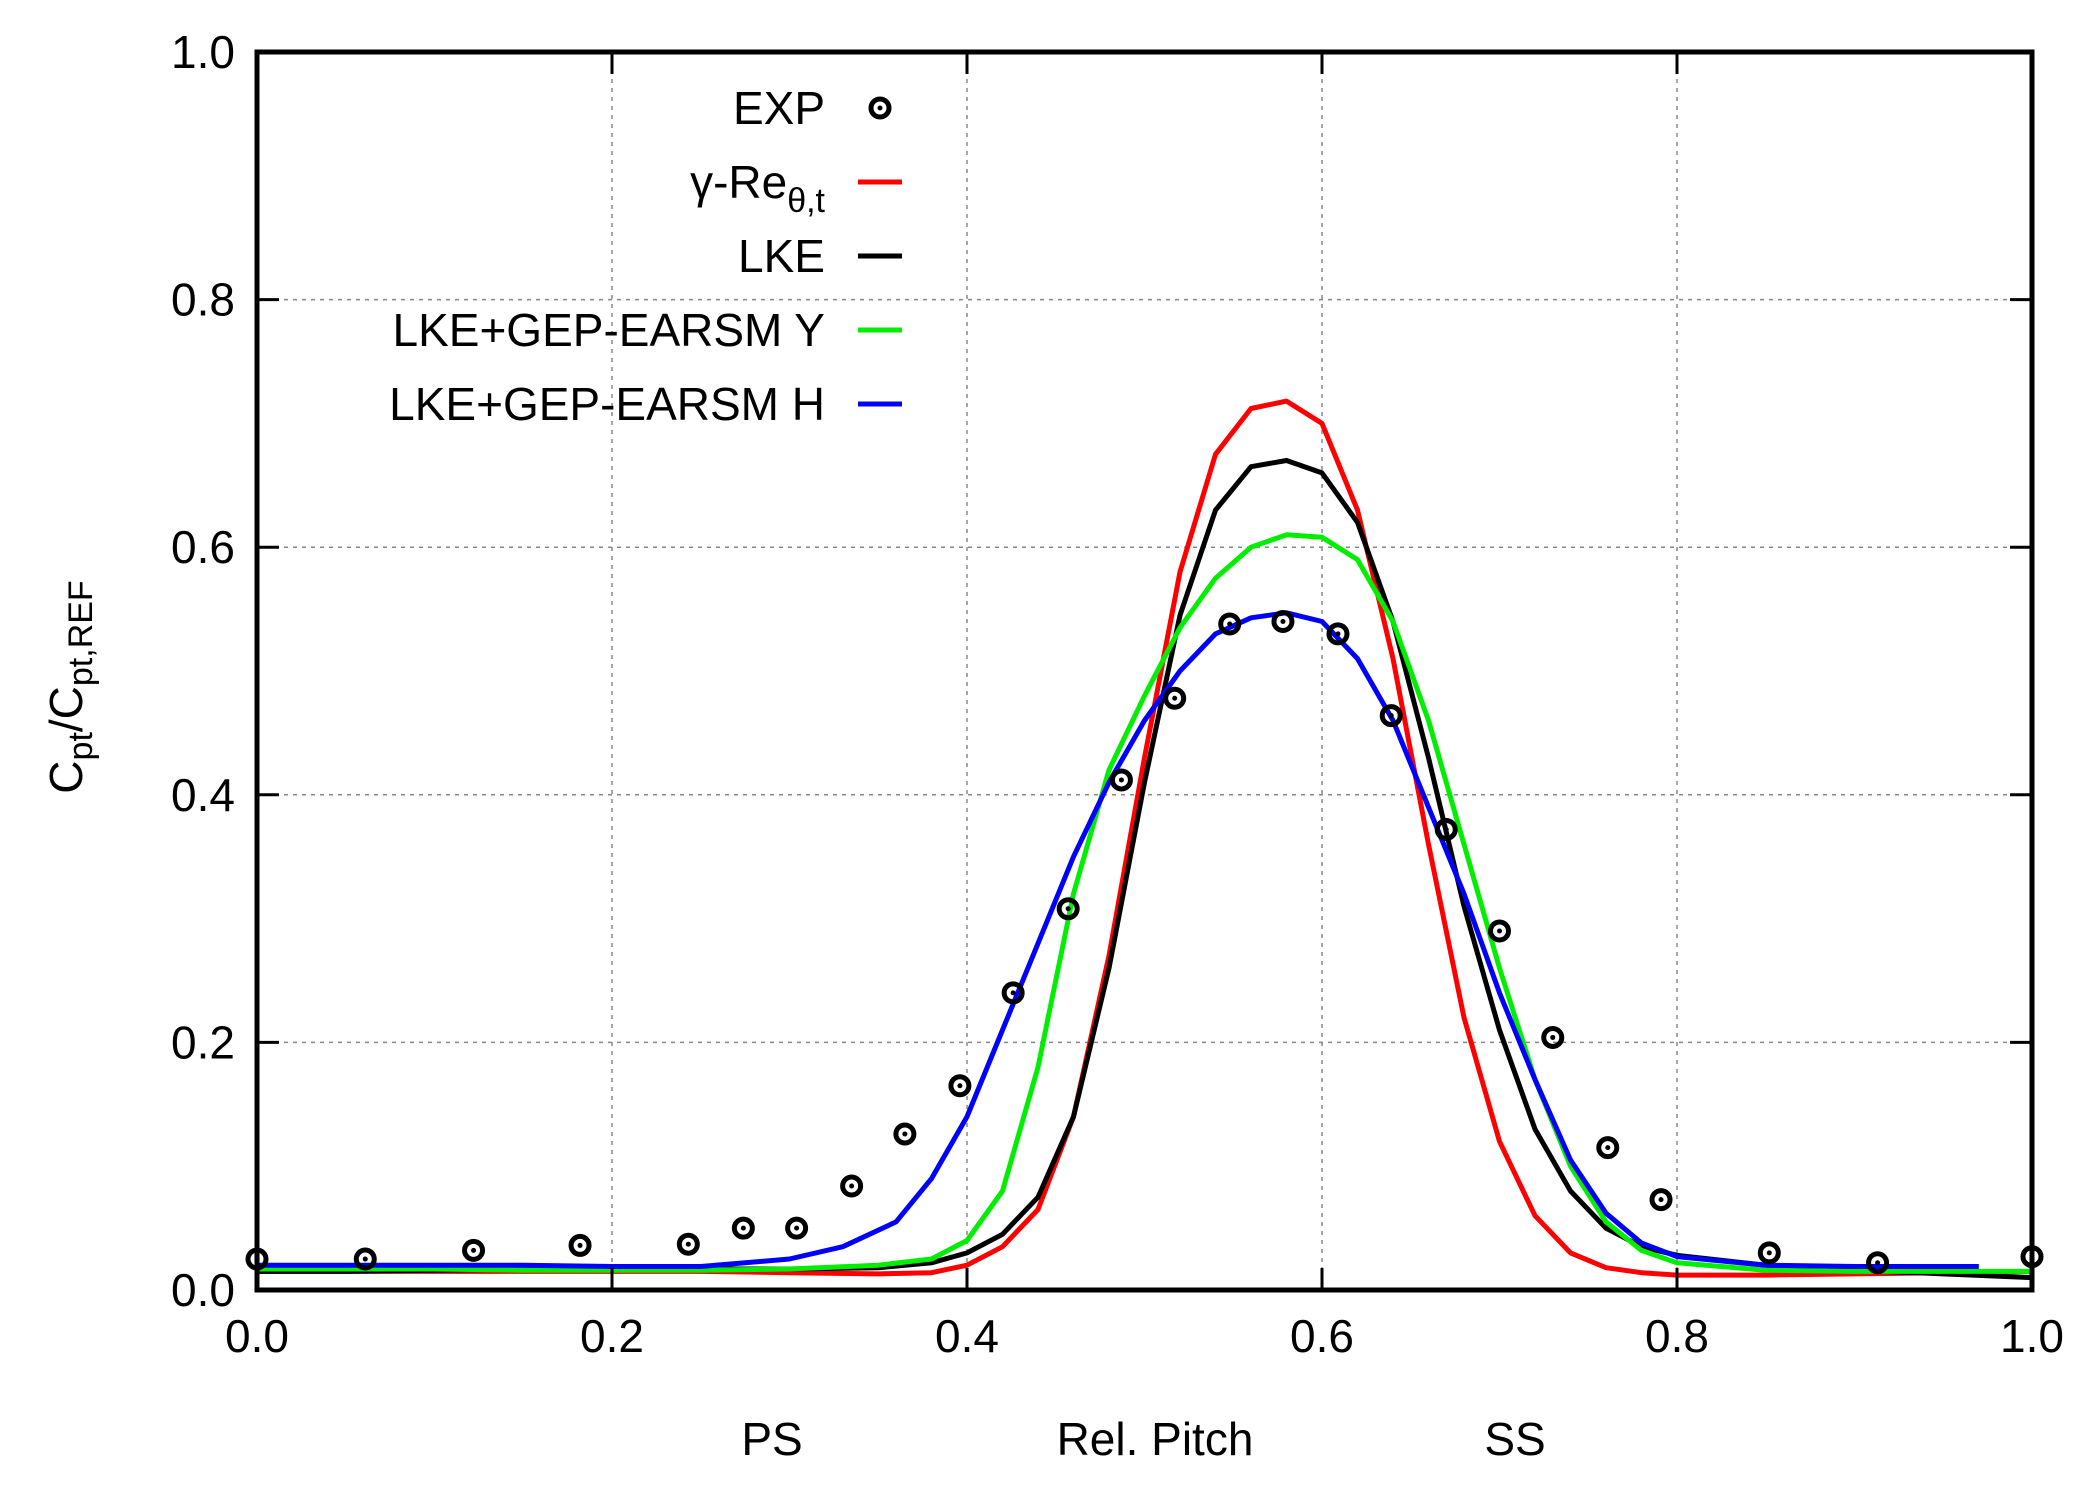  What do you see at coordinates (81, 746) in the screenshot?
I see `y-axis-label-sub1: pt` at bounding box center [81, 746].